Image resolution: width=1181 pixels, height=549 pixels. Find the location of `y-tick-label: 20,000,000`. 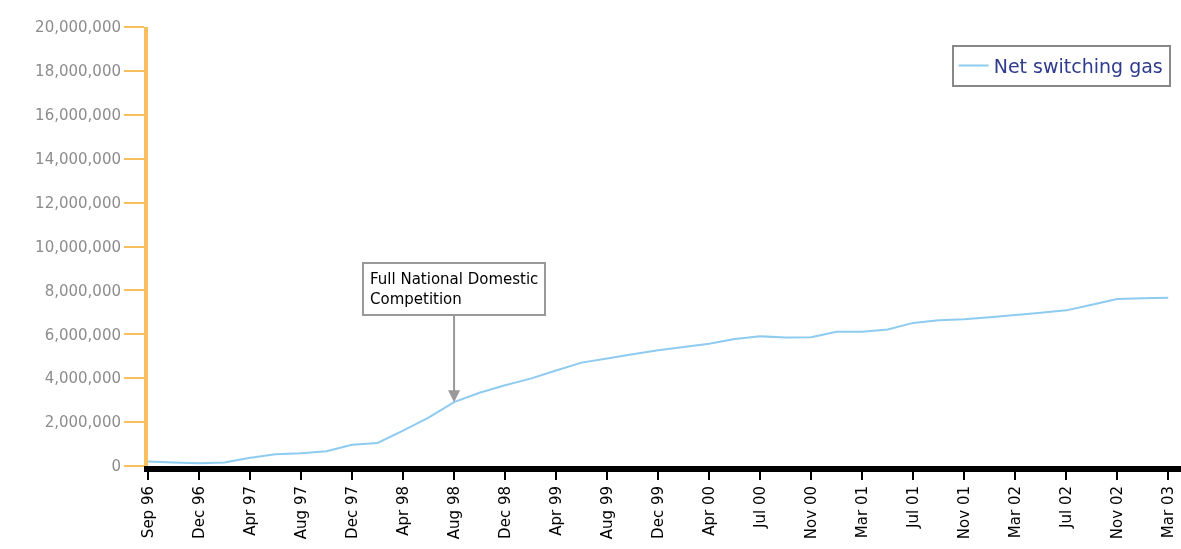

y-tick-label: 20,000,000 is located at coordinates (78, 27).